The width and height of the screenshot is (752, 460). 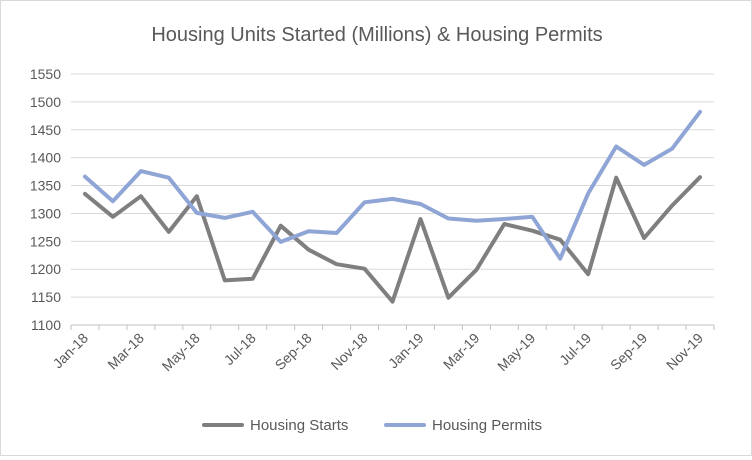 What do you see at coordinates (45, 199) in the screenshot?
I see `y-axis: 1100 1150 1200 1250 1300 1350 1400 1450 1500 1550` at bounding box center [45, 199].